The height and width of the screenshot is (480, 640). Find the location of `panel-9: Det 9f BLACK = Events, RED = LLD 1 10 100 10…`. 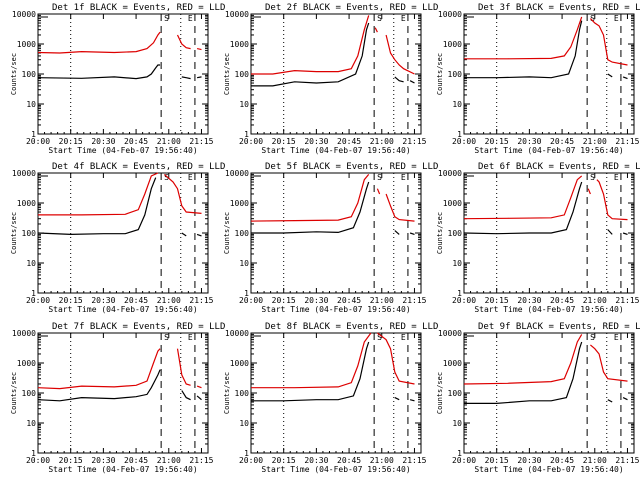

panel-9: Det 9f BLACK = Events, RED = LLD 1 10 100 10… is located at coordinates (538, 398).